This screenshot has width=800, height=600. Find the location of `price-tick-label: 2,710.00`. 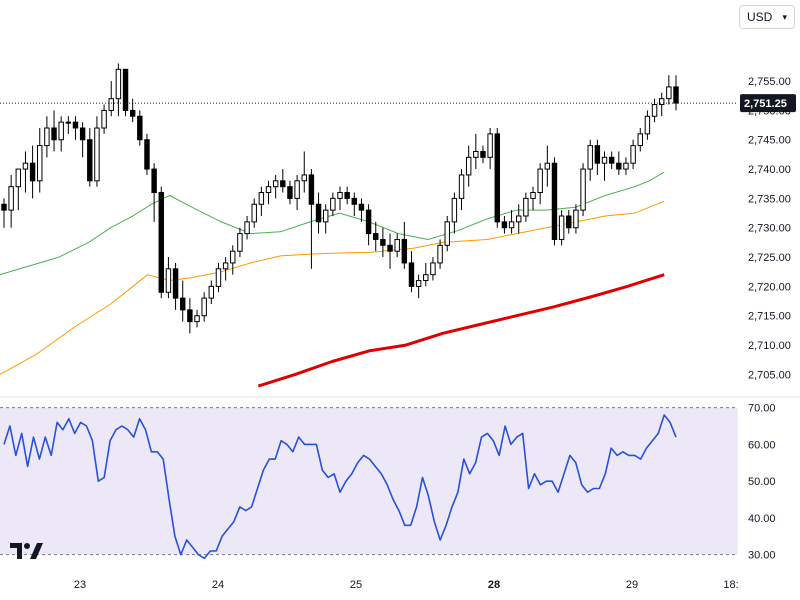

price-tick-label: 2,710.00 is located at coordinates (769, 346).